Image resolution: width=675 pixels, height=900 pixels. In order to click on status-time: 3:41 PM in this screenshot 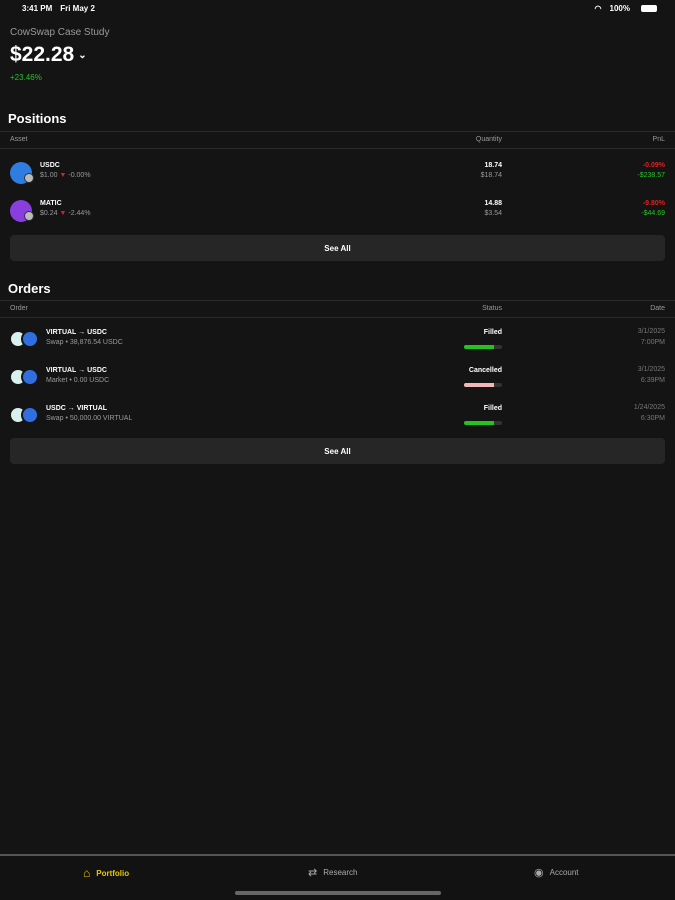, I will do `click(37, 8)`.